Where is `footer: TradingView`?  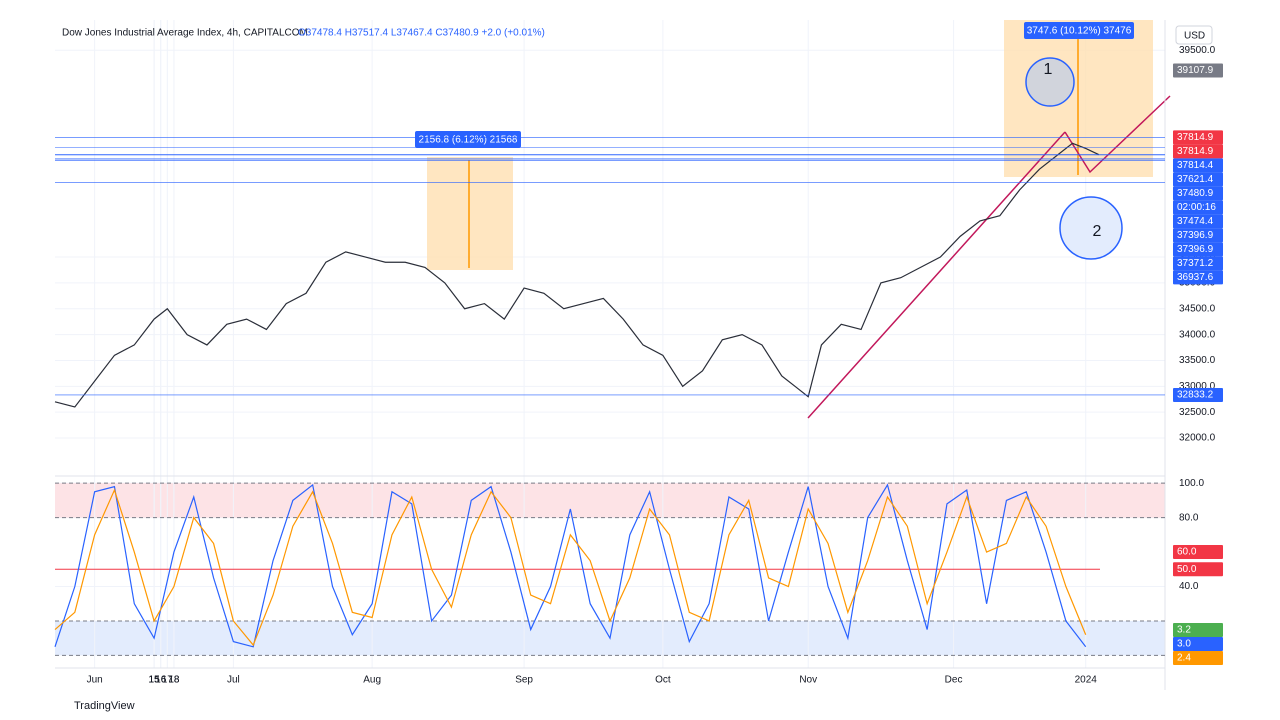
footer: TradingView is located at coordinates (104, 706).